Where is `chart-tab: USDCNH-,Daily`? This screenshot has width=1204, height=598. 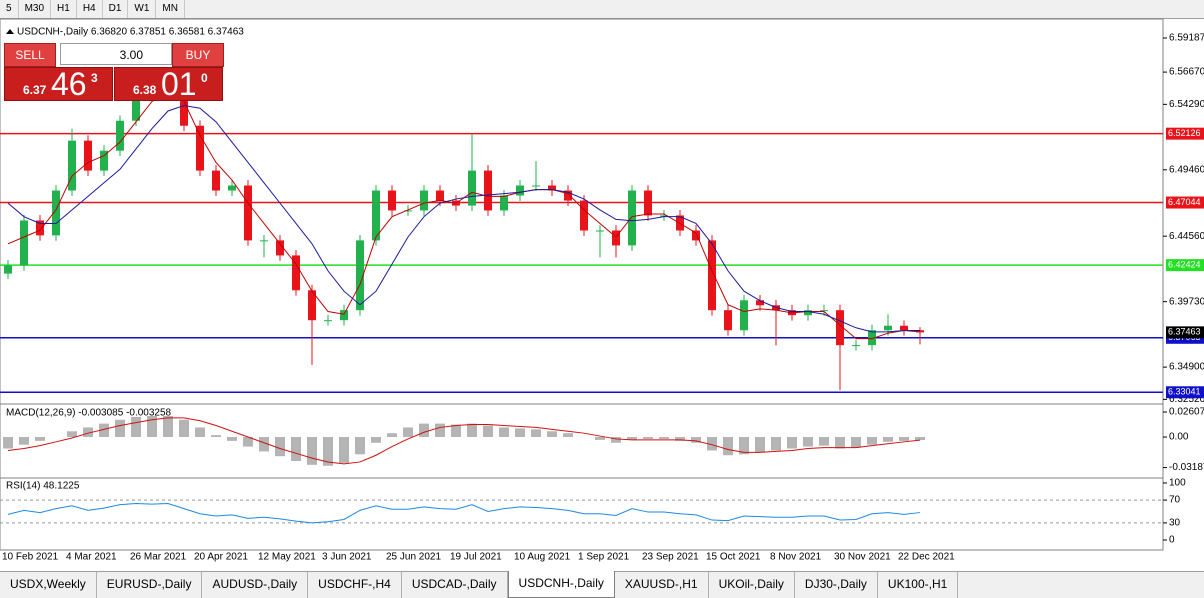 chart-tab: USDCNH-,Daily is located at coordinates (561, 584).